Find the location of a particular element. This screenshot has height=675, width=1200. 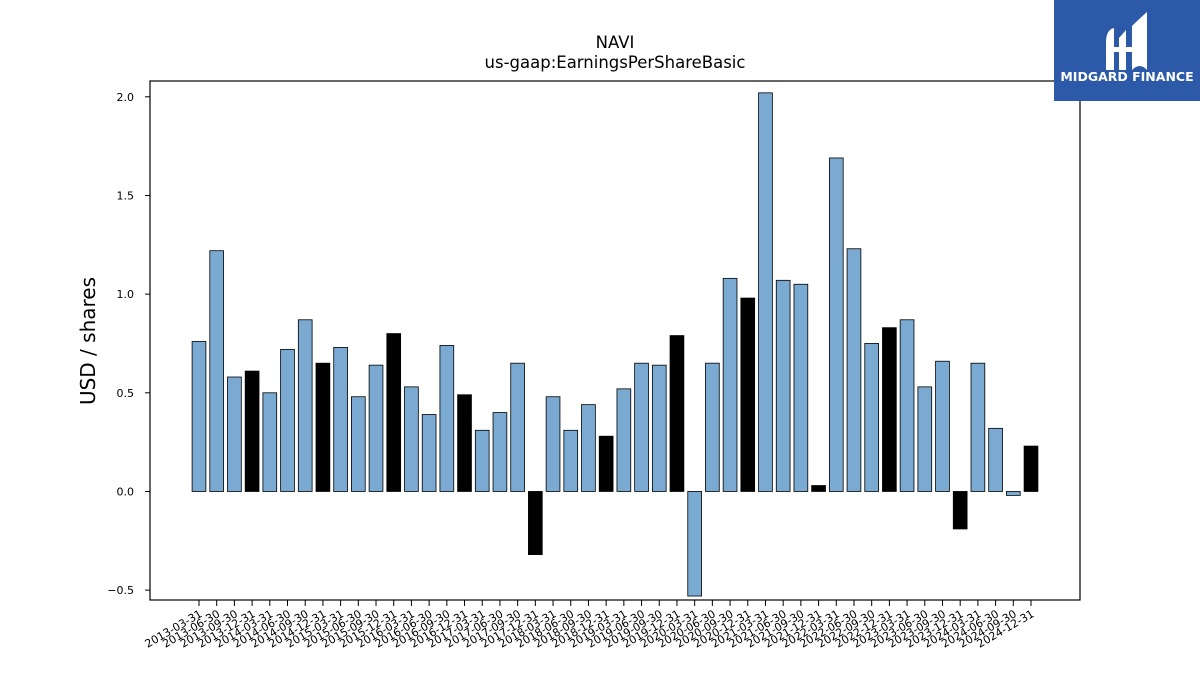

chart-subtitle: us-gaap:EarningsPerShareBasic is located at coordinates (615, 62).